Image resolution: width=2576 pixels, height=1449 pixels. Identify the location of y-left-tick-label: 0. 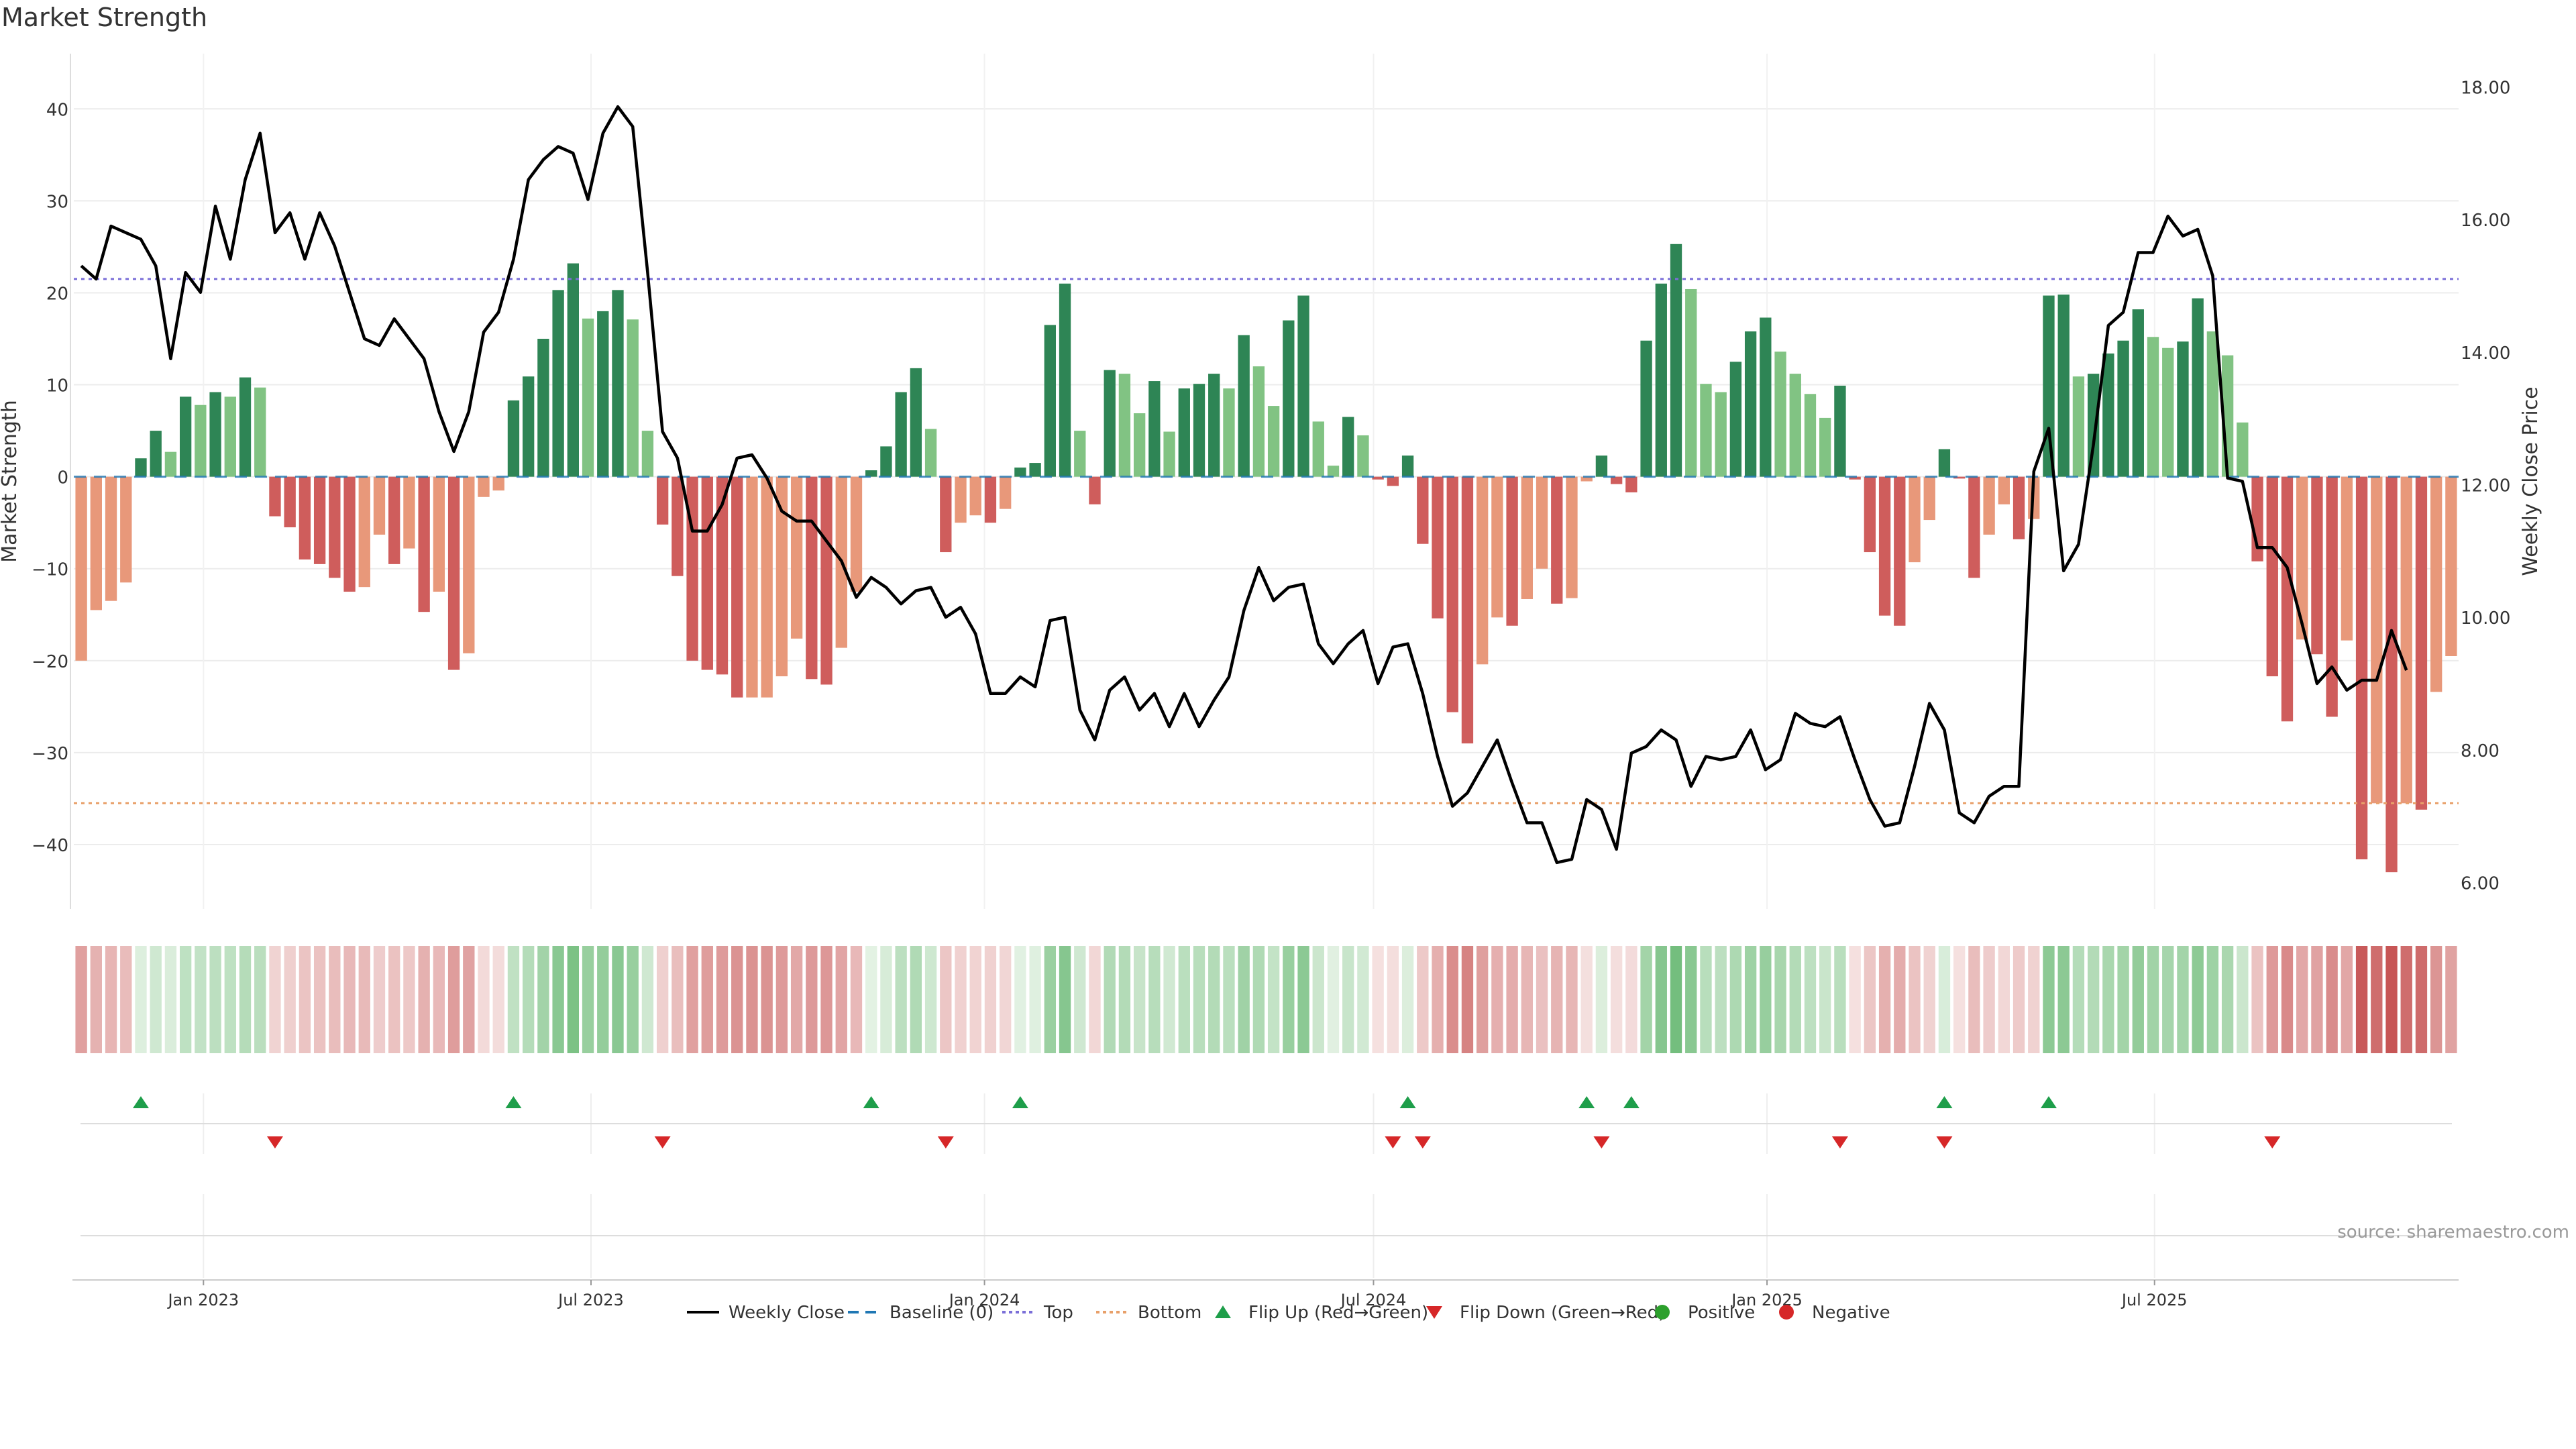
(62, 478).